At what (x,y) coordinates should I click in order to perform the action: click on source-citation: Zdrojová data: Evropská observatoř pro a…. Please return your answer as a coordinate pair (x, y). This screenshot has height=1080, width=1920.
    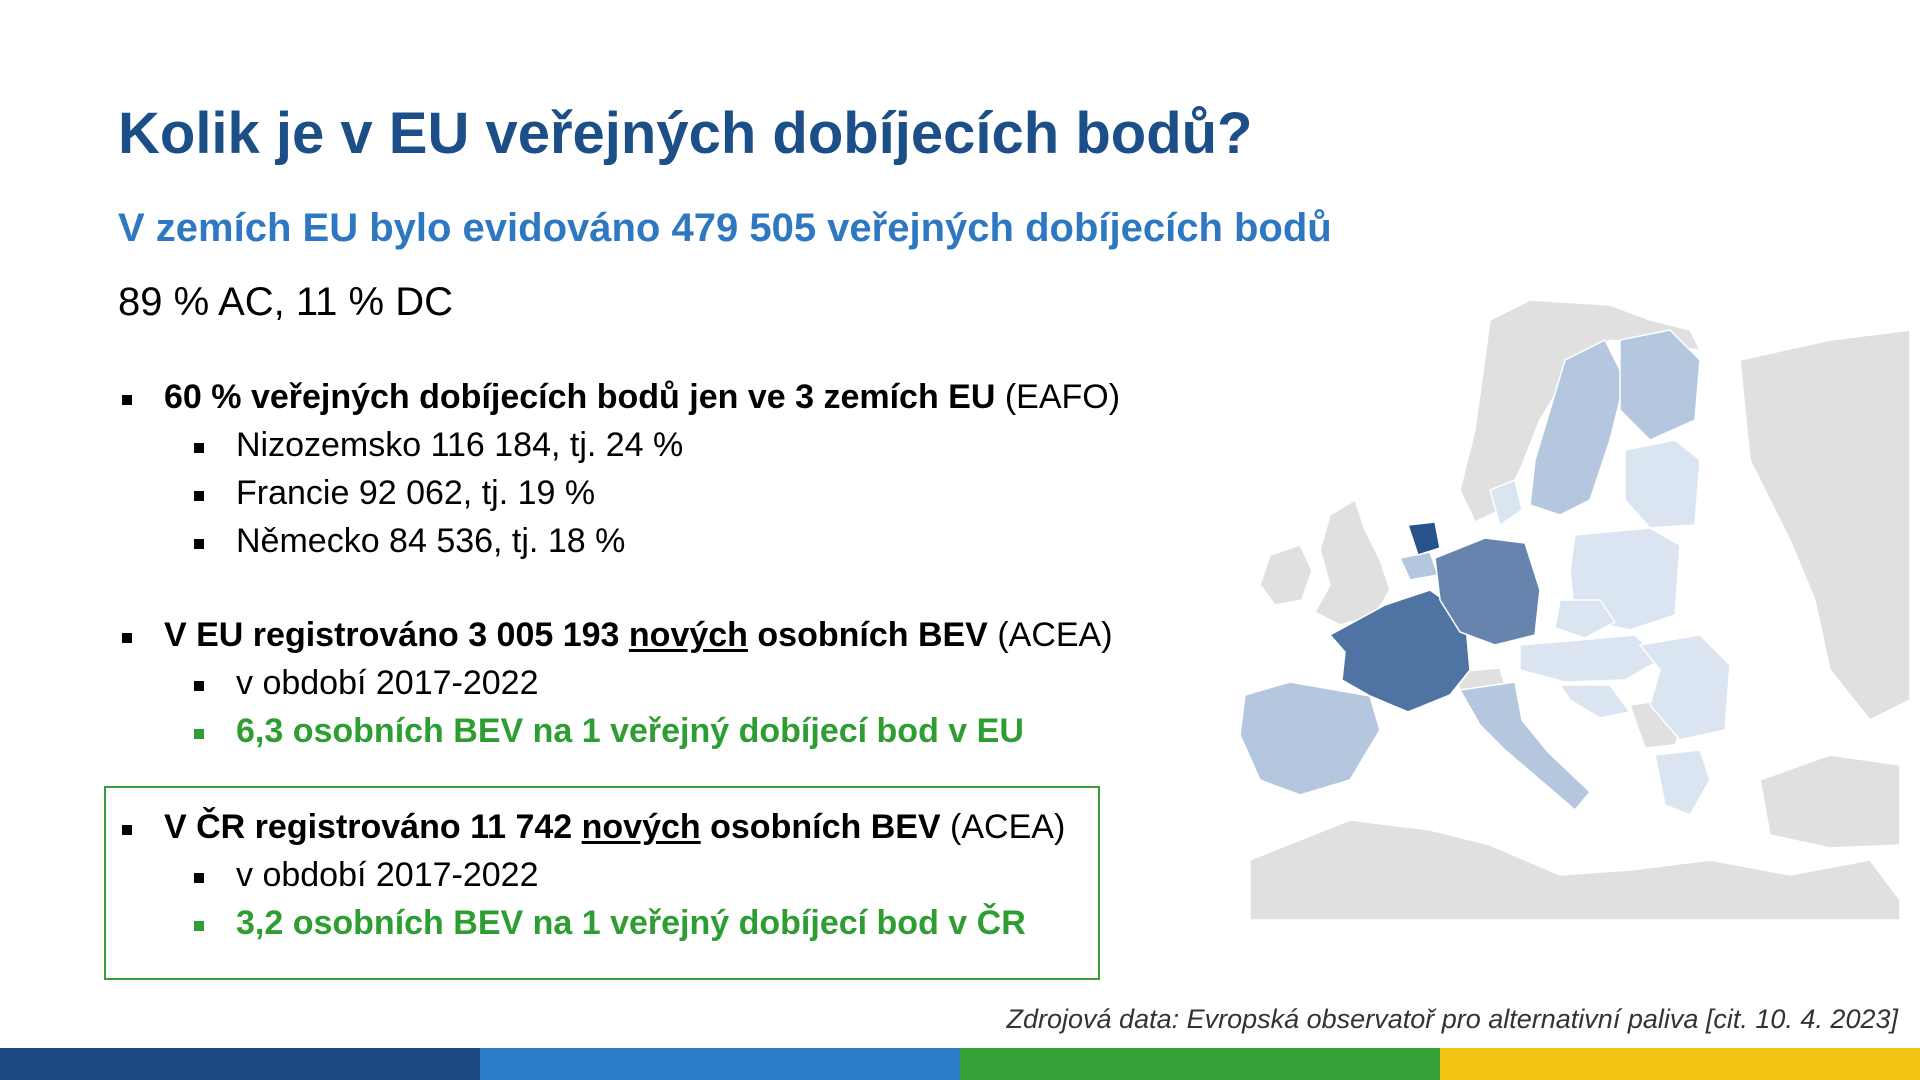
    Looking at the image, I should click on (1452, 1019).